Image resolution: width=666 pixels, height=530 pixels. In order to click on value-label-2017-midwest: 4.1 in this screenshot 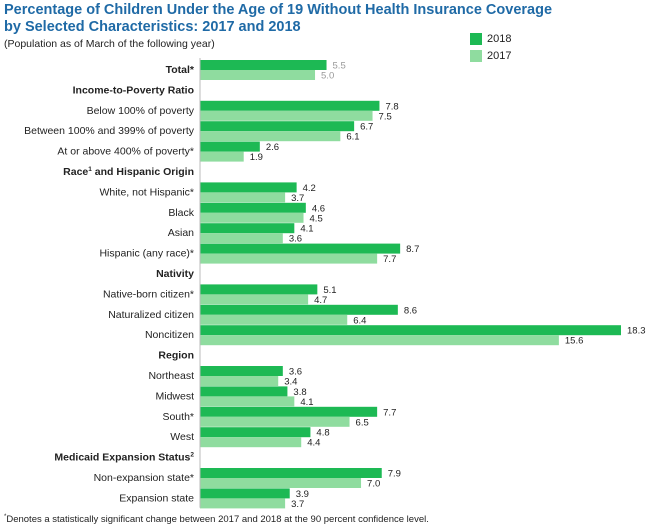, I will do `click(306, 402)`.